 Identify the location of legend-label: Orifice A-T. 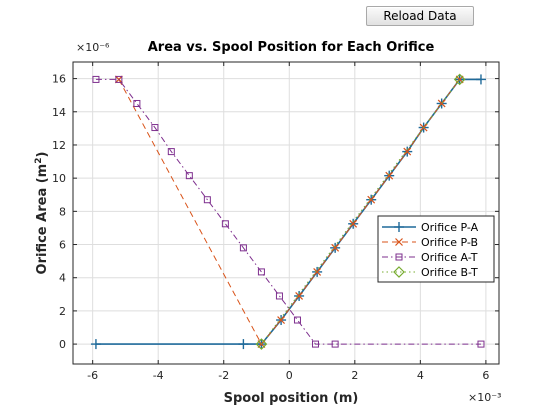
(449, 257).